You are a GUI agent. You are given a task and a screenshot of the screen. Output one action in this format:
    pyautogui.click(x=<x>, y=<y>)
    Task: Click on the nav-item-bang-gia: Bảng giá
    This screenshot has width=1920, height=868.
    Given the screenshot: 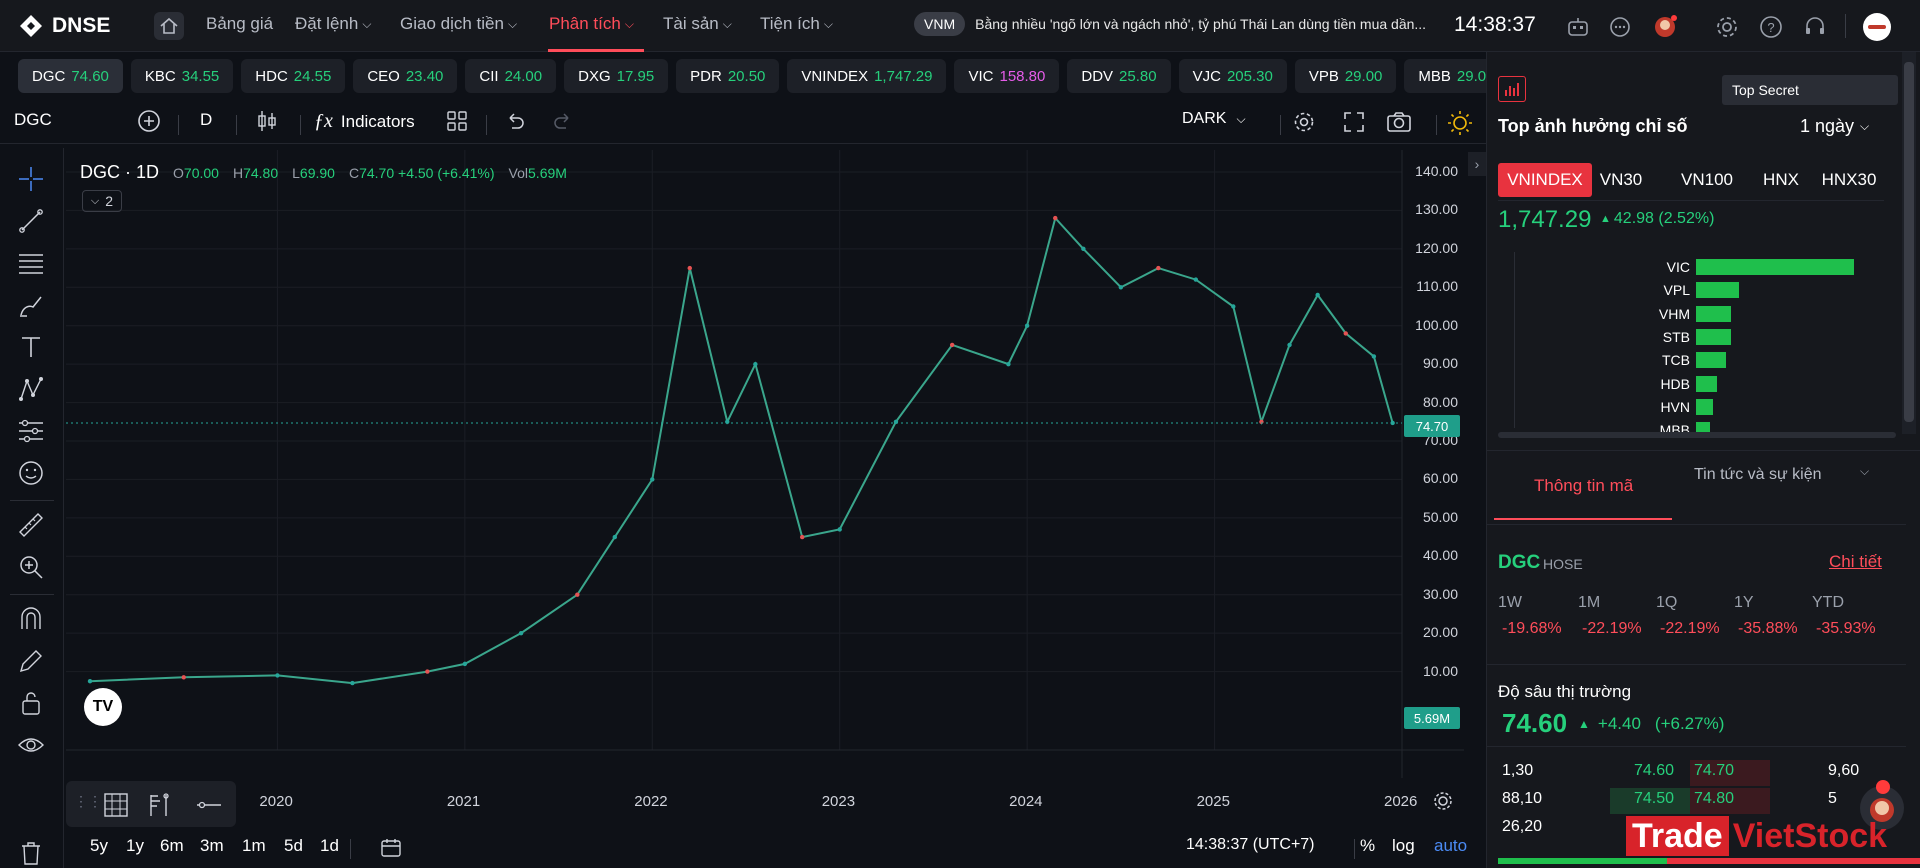 What is the action you would take?
    pyautogui.click(x=240, y=23)
    